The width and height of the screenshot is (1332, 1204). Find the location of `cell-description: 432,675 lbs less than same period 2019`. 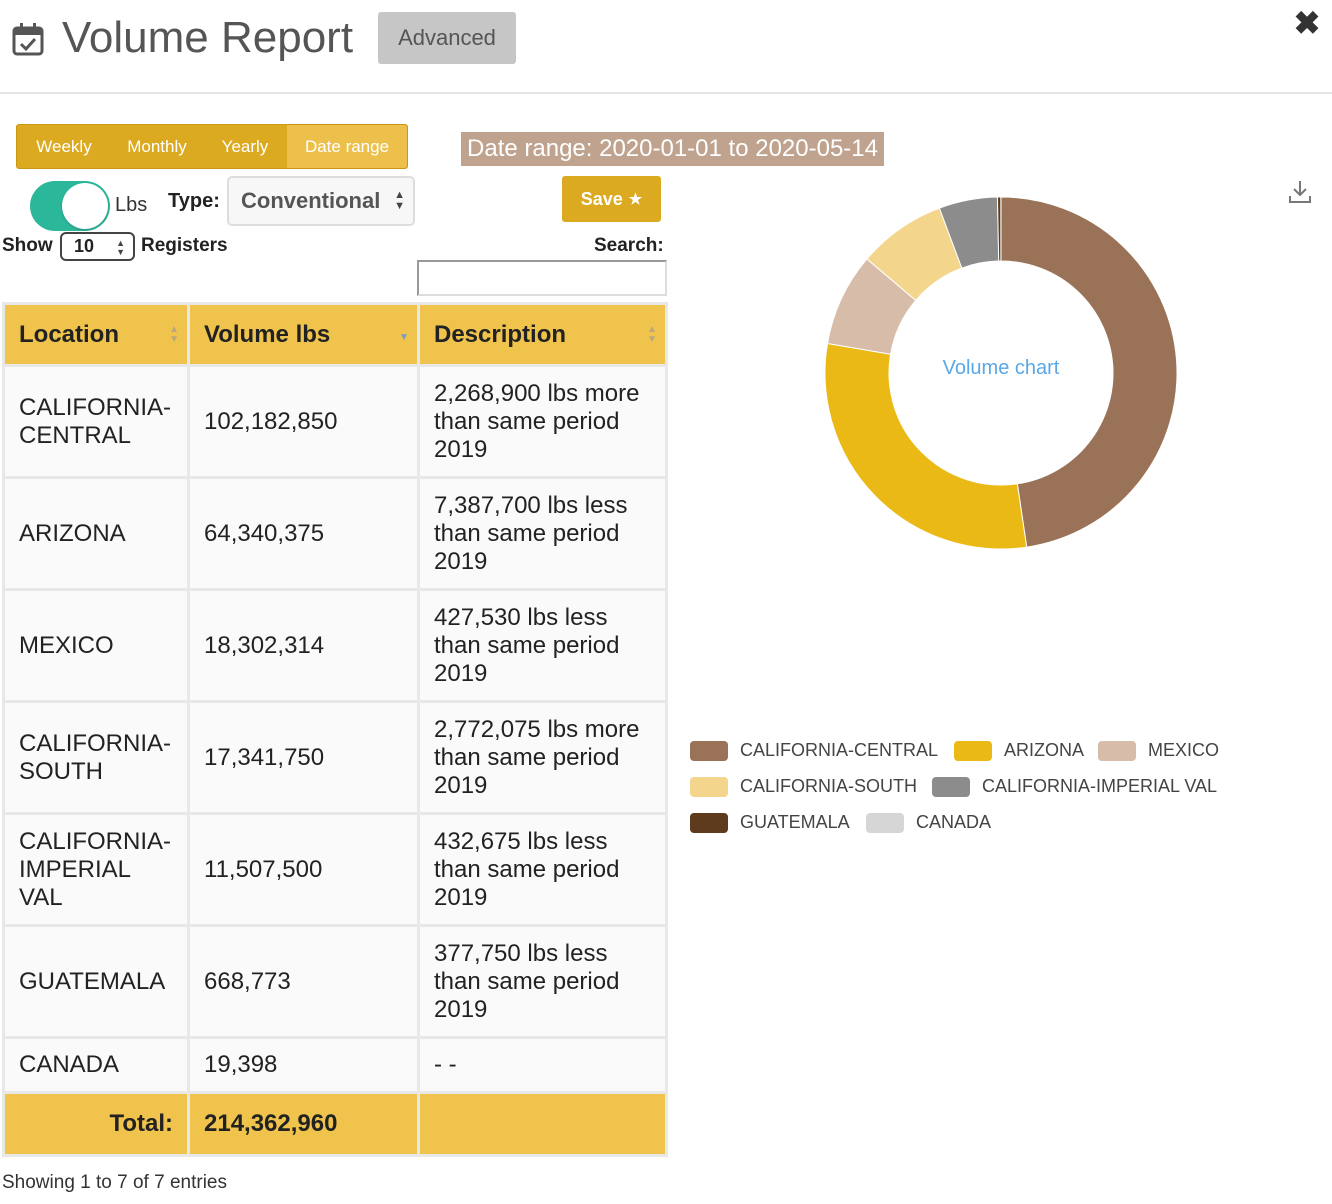

cell-description: 432,675 lbs less than same period 2019 is located at coordinates (542, 869).